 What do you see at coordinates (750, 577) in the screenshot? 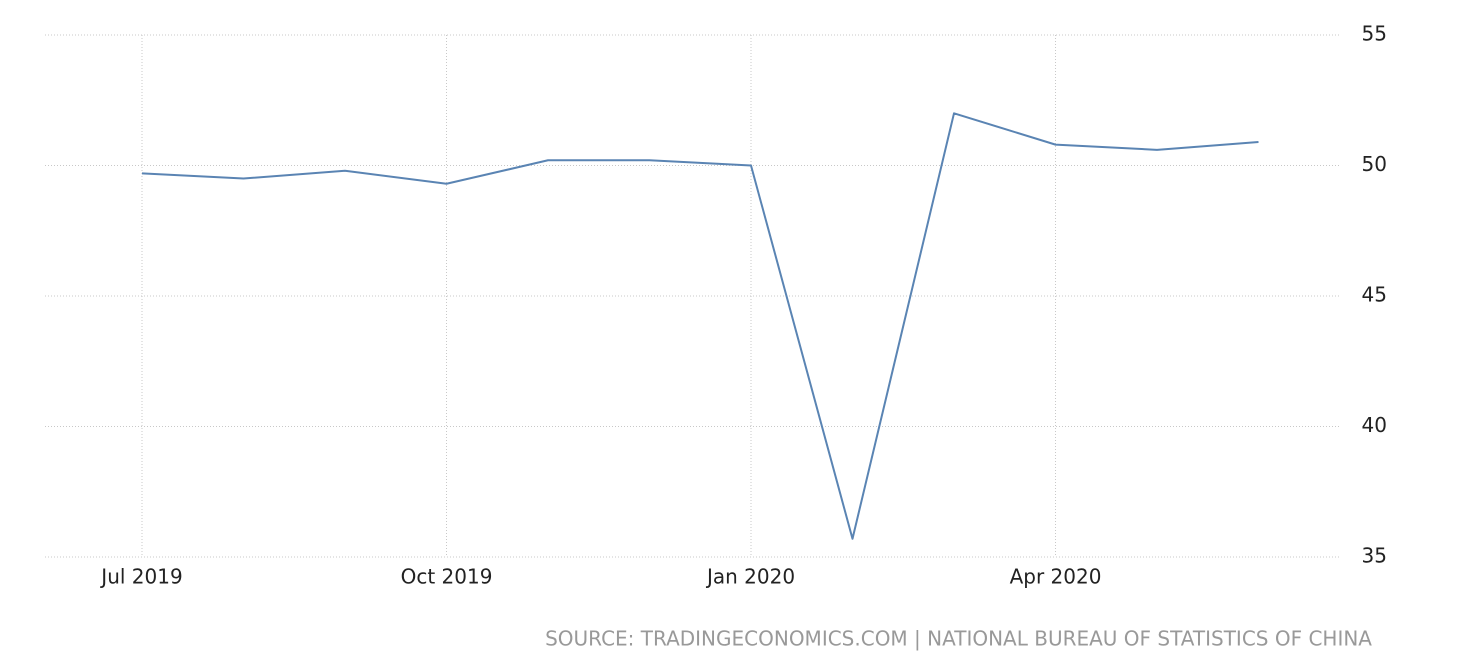
I see `x-tick-label: Jan 2020` at bounding box center [750, 577].